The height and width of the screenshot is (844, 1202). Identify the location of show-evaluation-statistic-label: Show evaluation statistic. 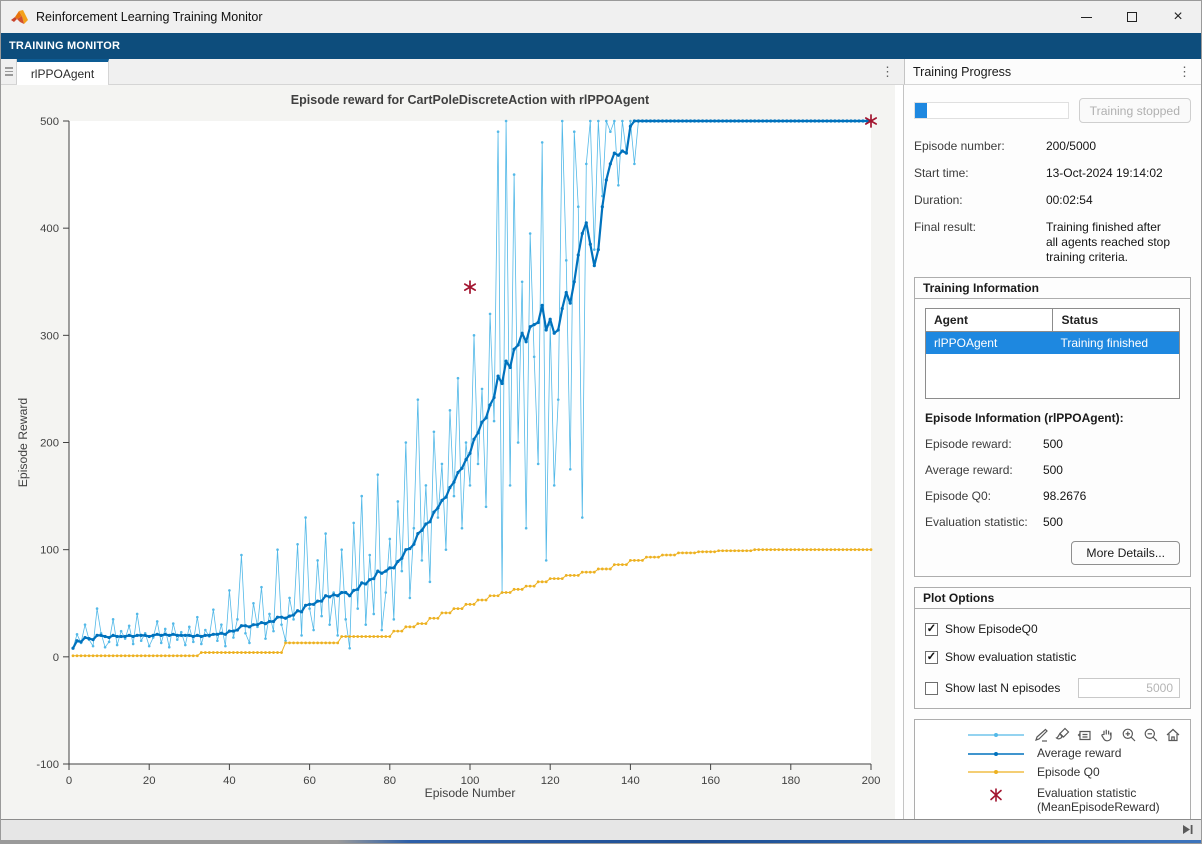
(1010, 657).